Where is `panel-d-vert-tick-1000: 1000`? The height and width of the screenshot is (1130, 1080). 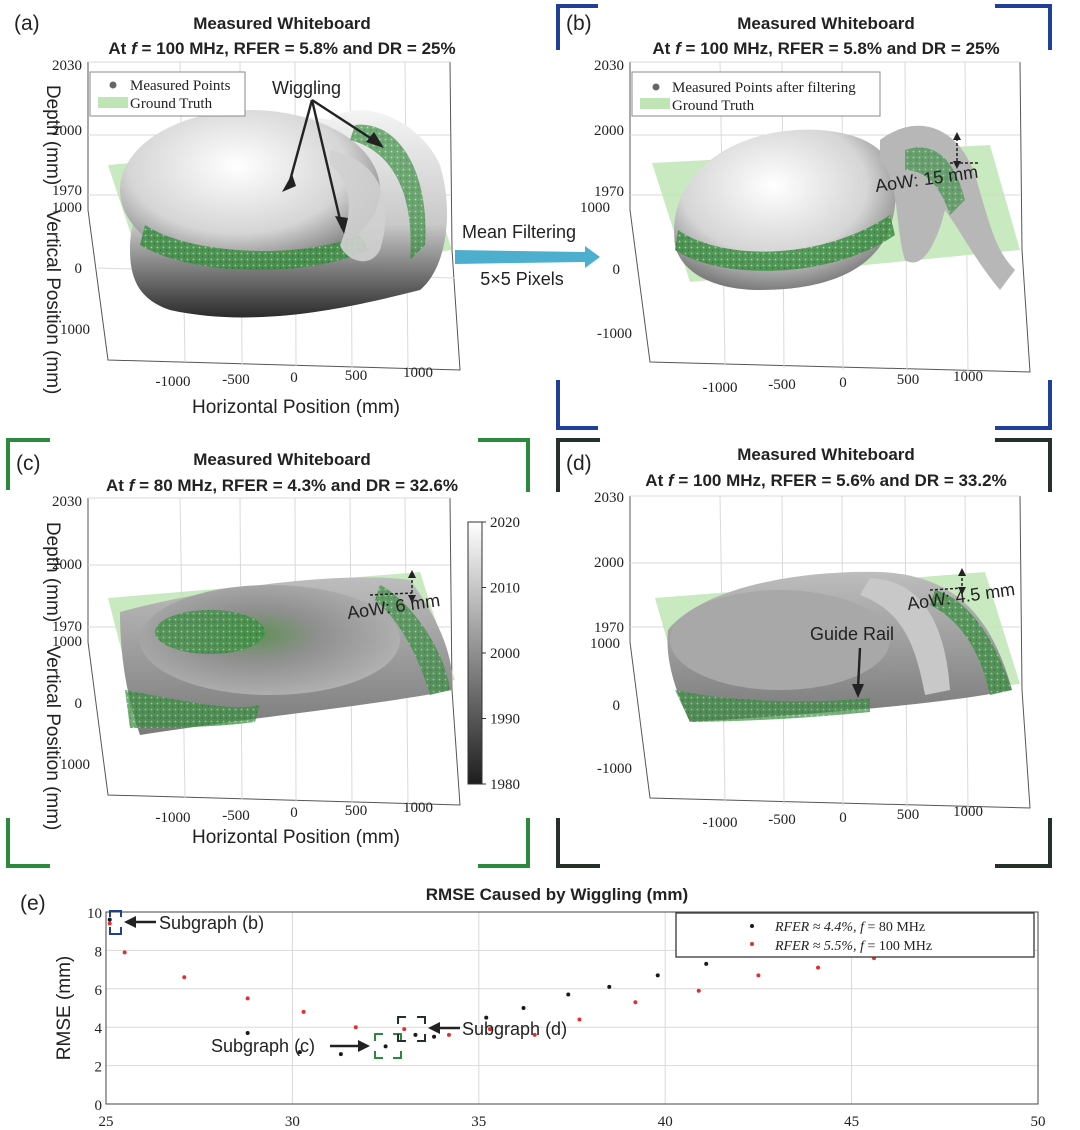 panel-d-vert-tick-1000: 1000 is located at coordinates (605, 644).